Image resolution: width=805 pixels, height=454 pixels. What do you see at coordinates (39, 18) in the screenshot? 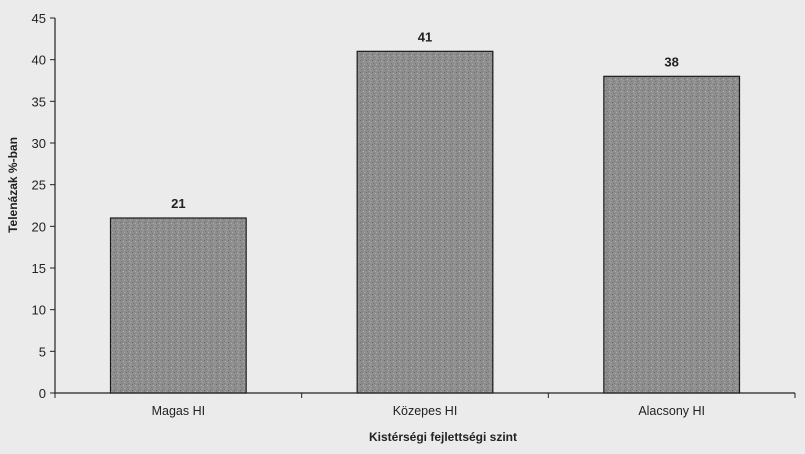
I see `y-tick-label: 45` at bounding box center [39, 18].